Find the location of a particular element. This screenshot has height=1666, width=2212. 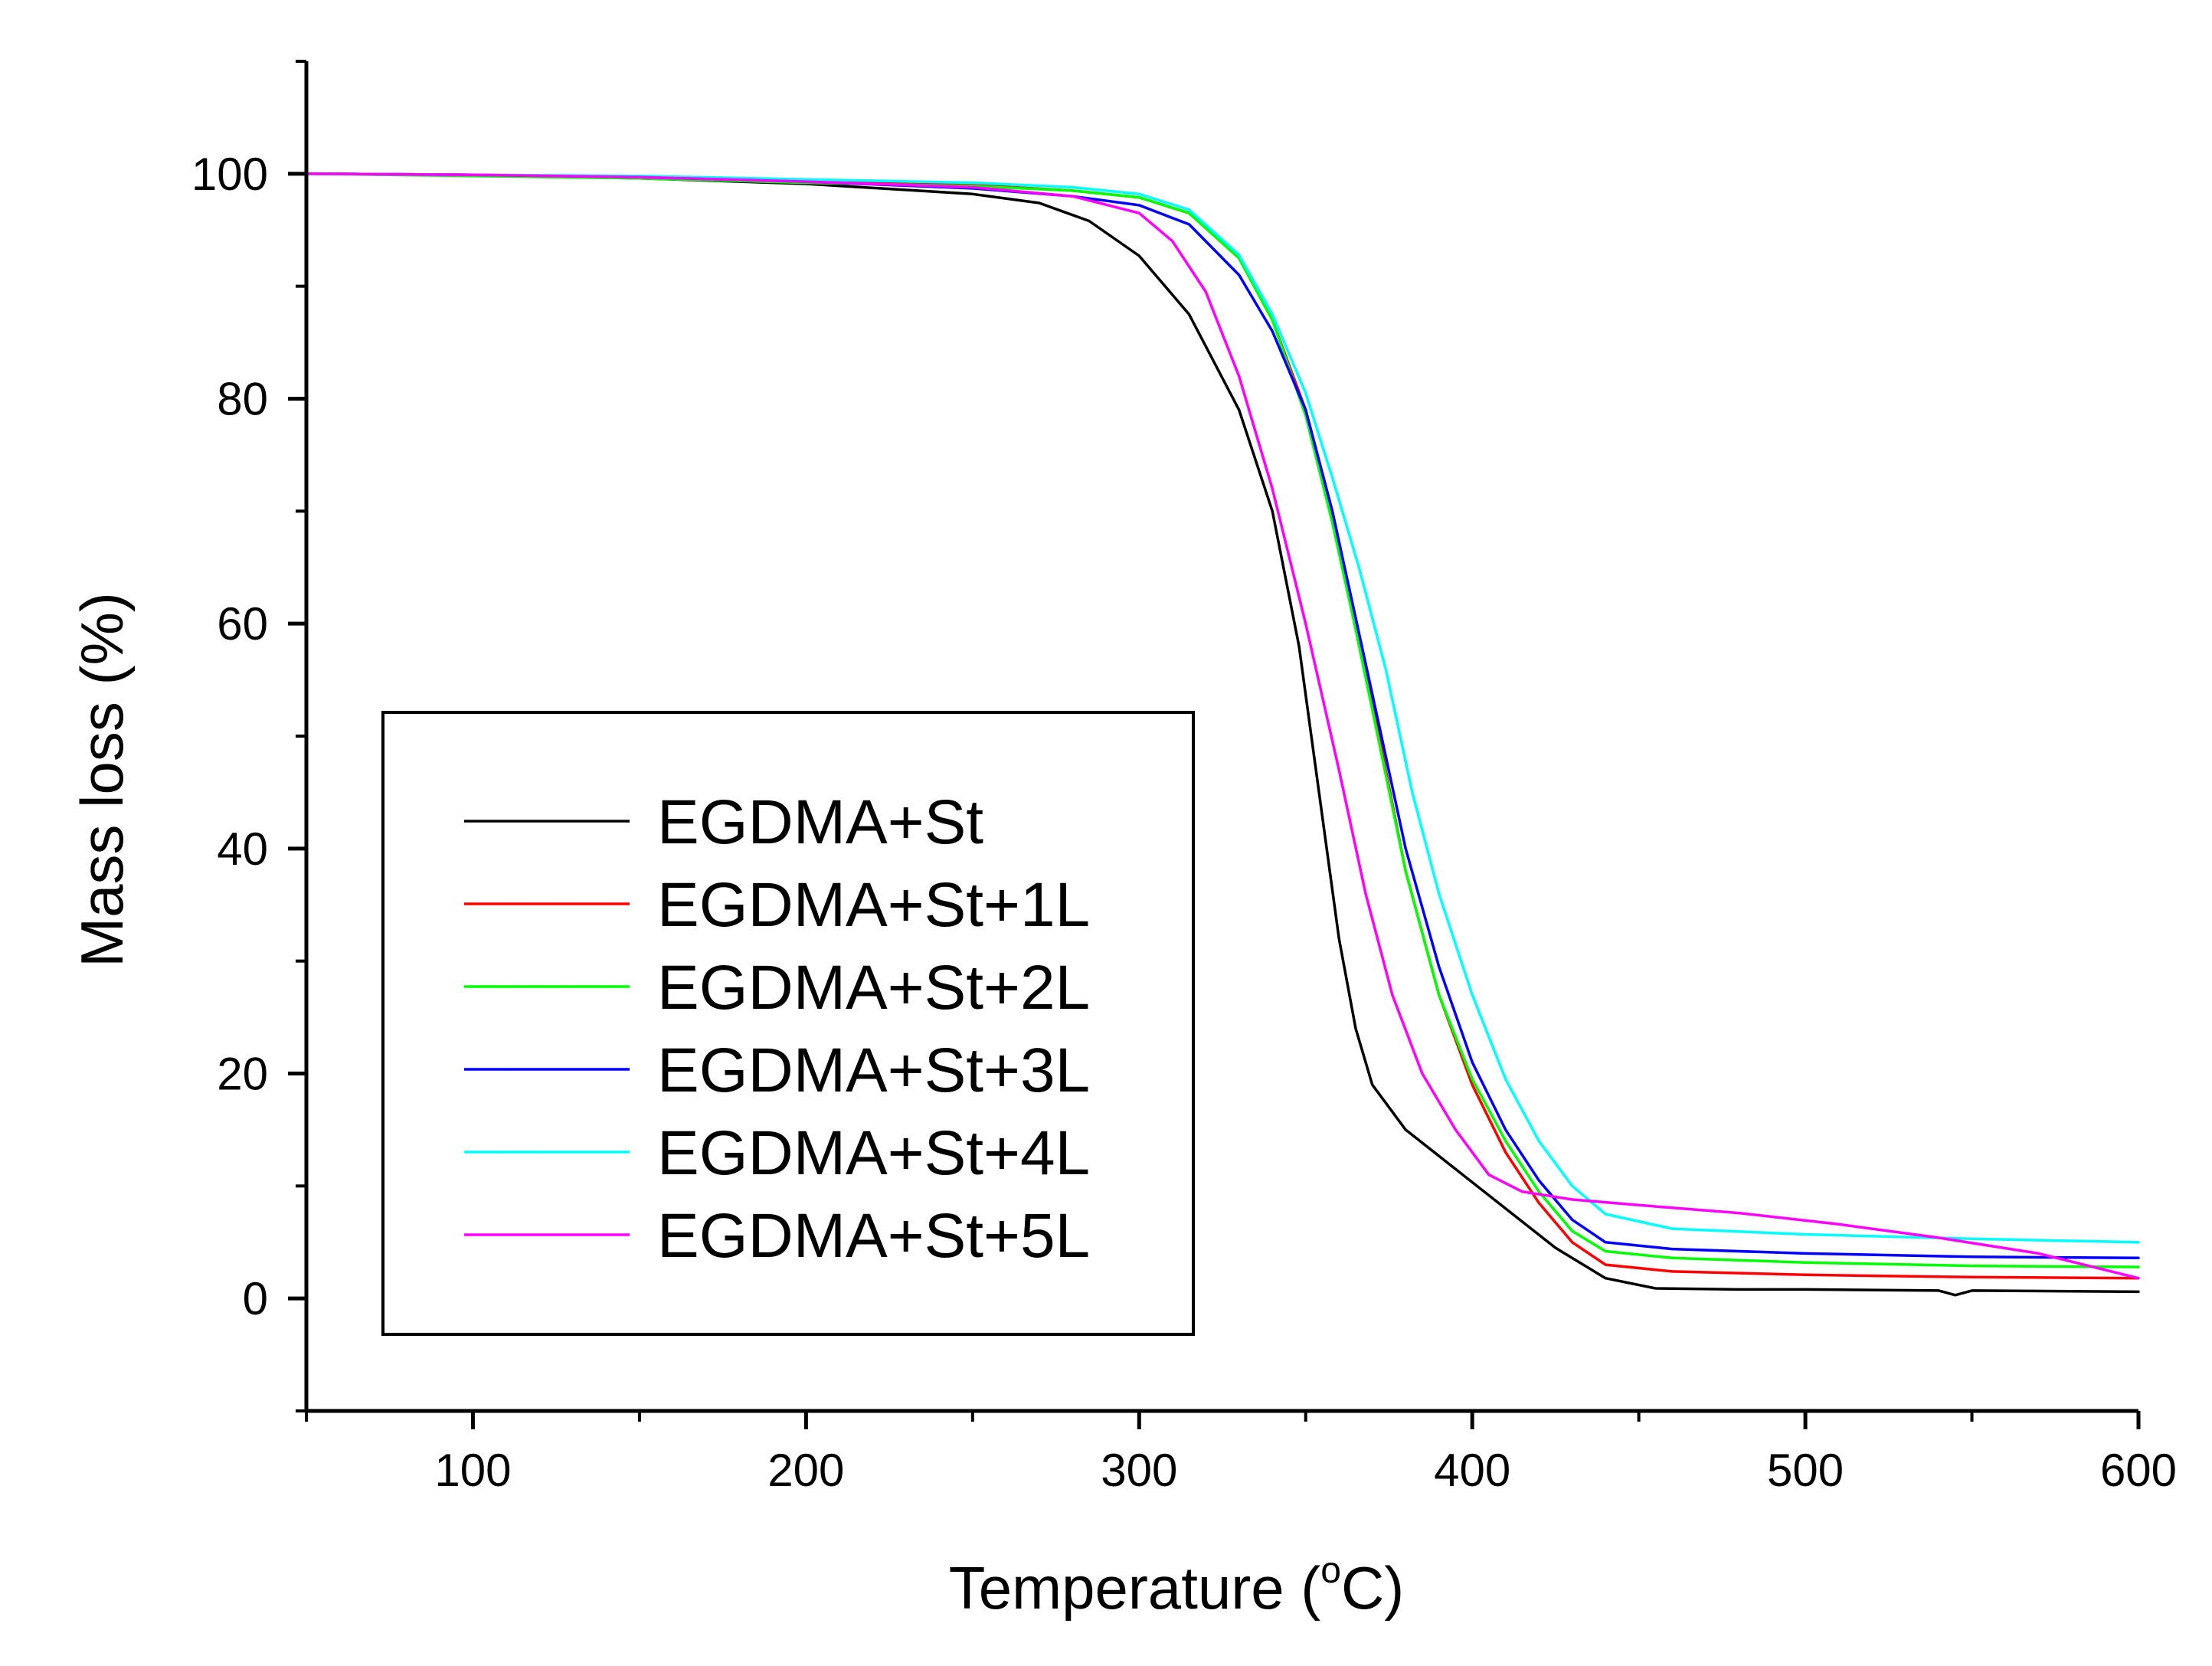

y-tick-label: 20 is located at coordinates (243, 1075).